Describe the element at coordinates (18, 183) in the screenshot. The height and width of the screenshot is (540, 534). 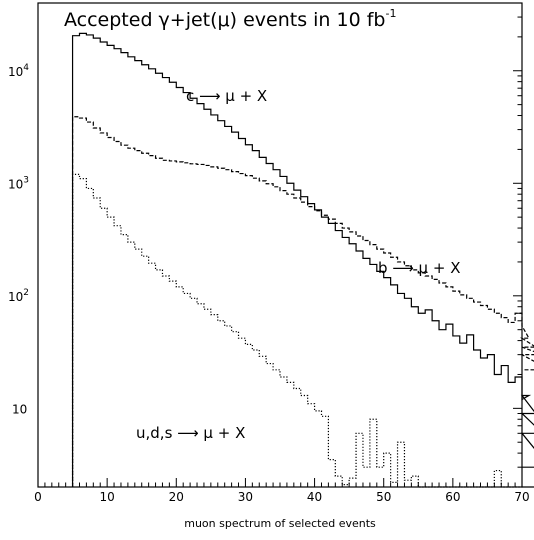
I see `y-tick-label: 10³` at that location.